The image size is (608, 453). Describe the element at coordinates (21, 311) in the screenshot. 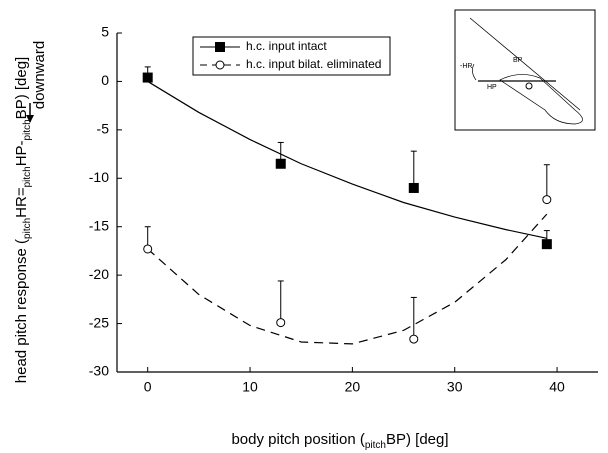

I see `label-part: head pitch response (` at that location.